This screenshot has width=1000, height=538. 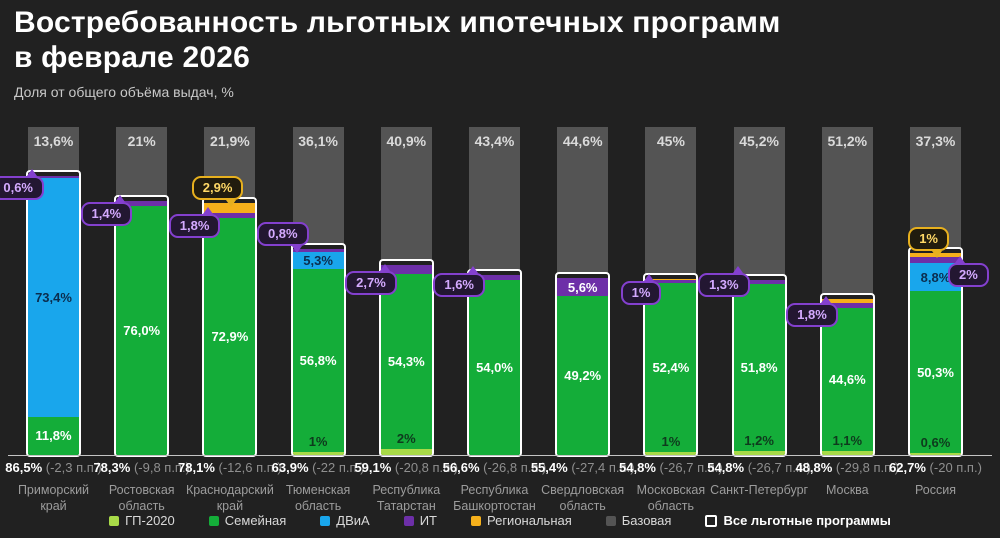 What do you see at coordinates (141, 498) in the screenshot?
I see `region-label: Ростовская область` at bounding box center [141, 498].